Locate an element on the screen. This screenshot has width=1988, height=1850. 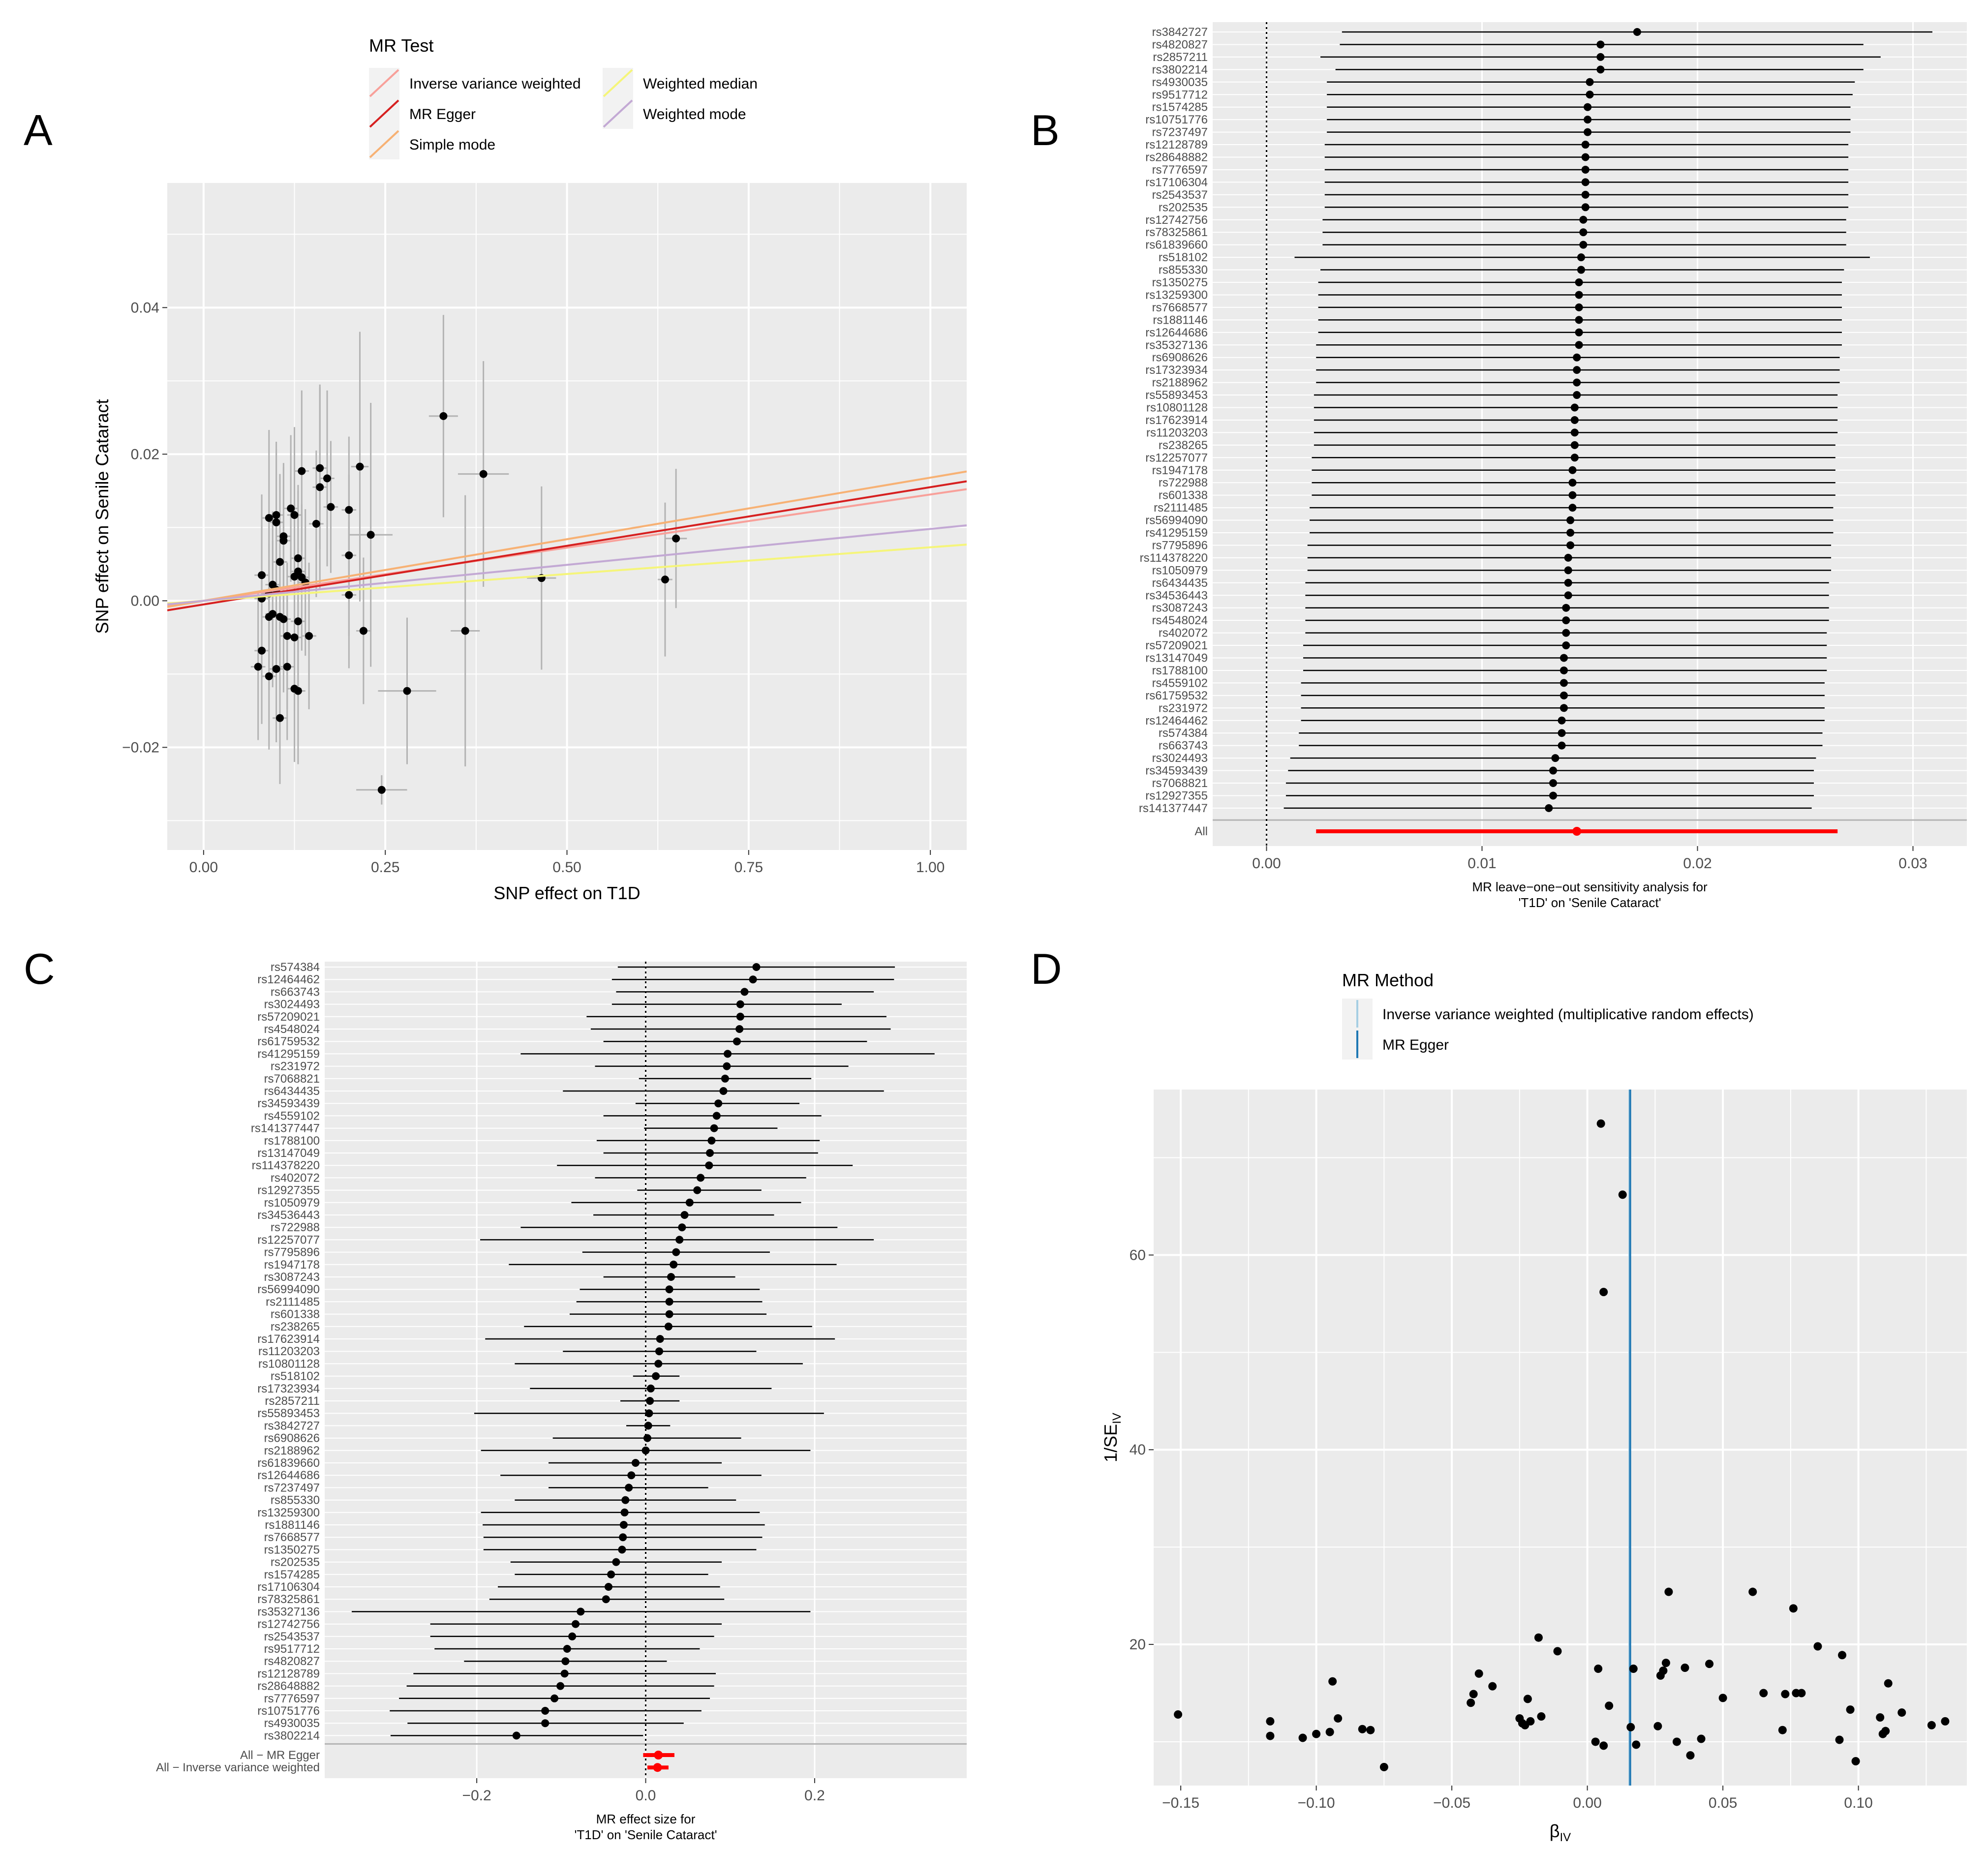
row-label: rs12128789 is located at coordinates (1176, 145).